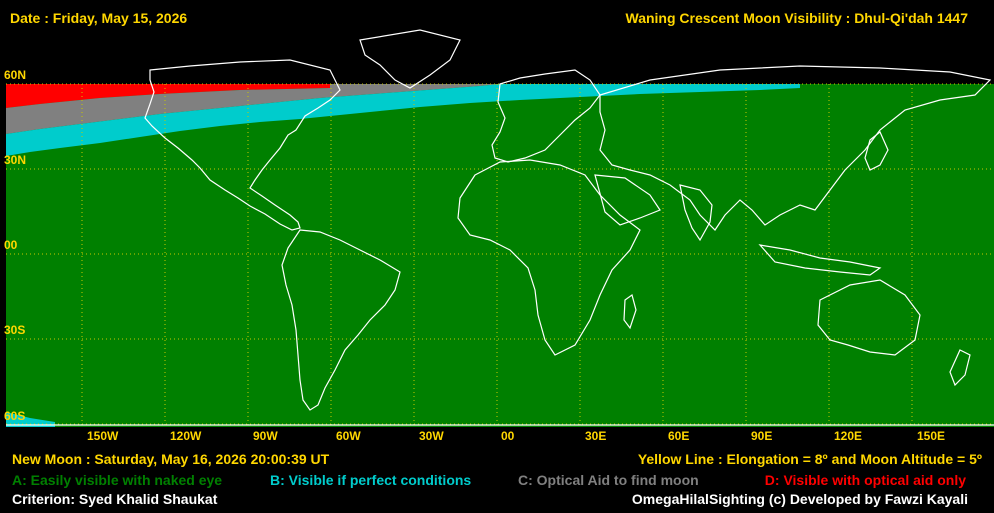  I want to click on lon-label-60e: 60E, so click(679, 436).